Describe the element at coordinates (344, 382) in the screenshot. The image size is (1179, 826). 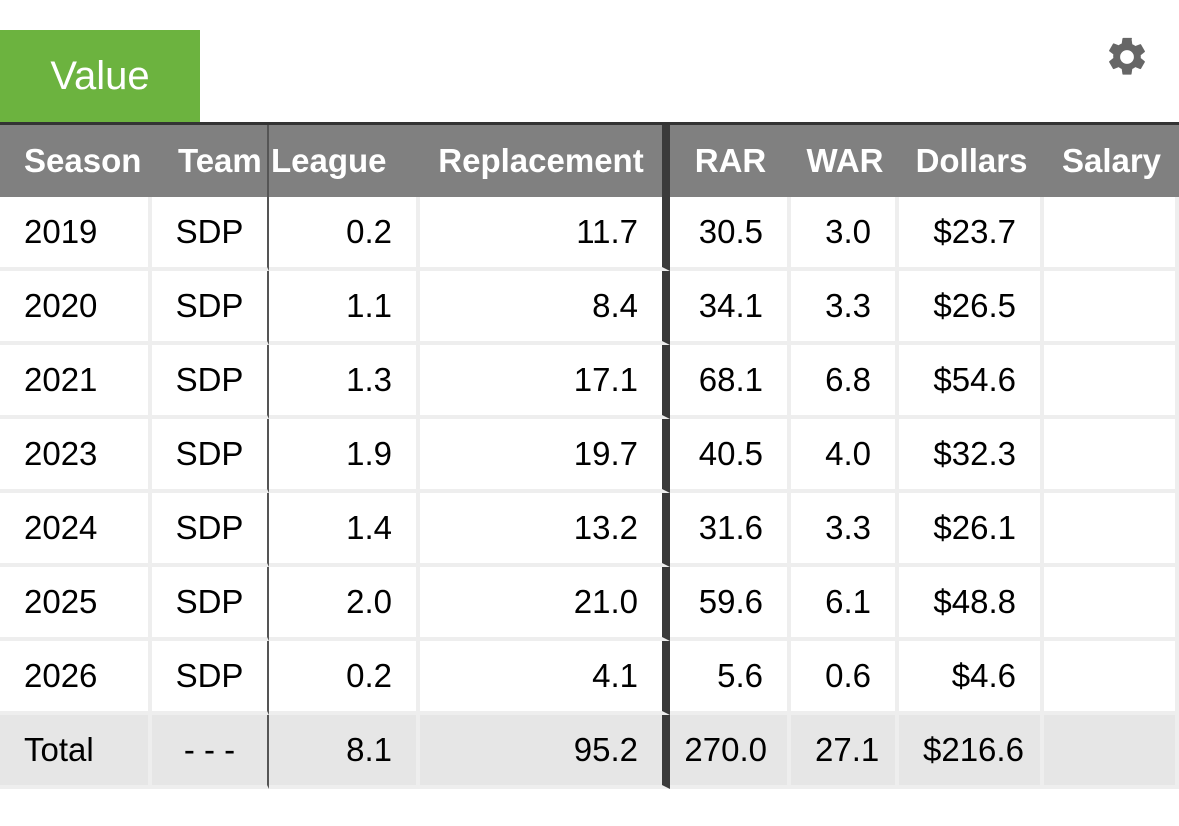
I see `cell-league: 1.3` at that location.